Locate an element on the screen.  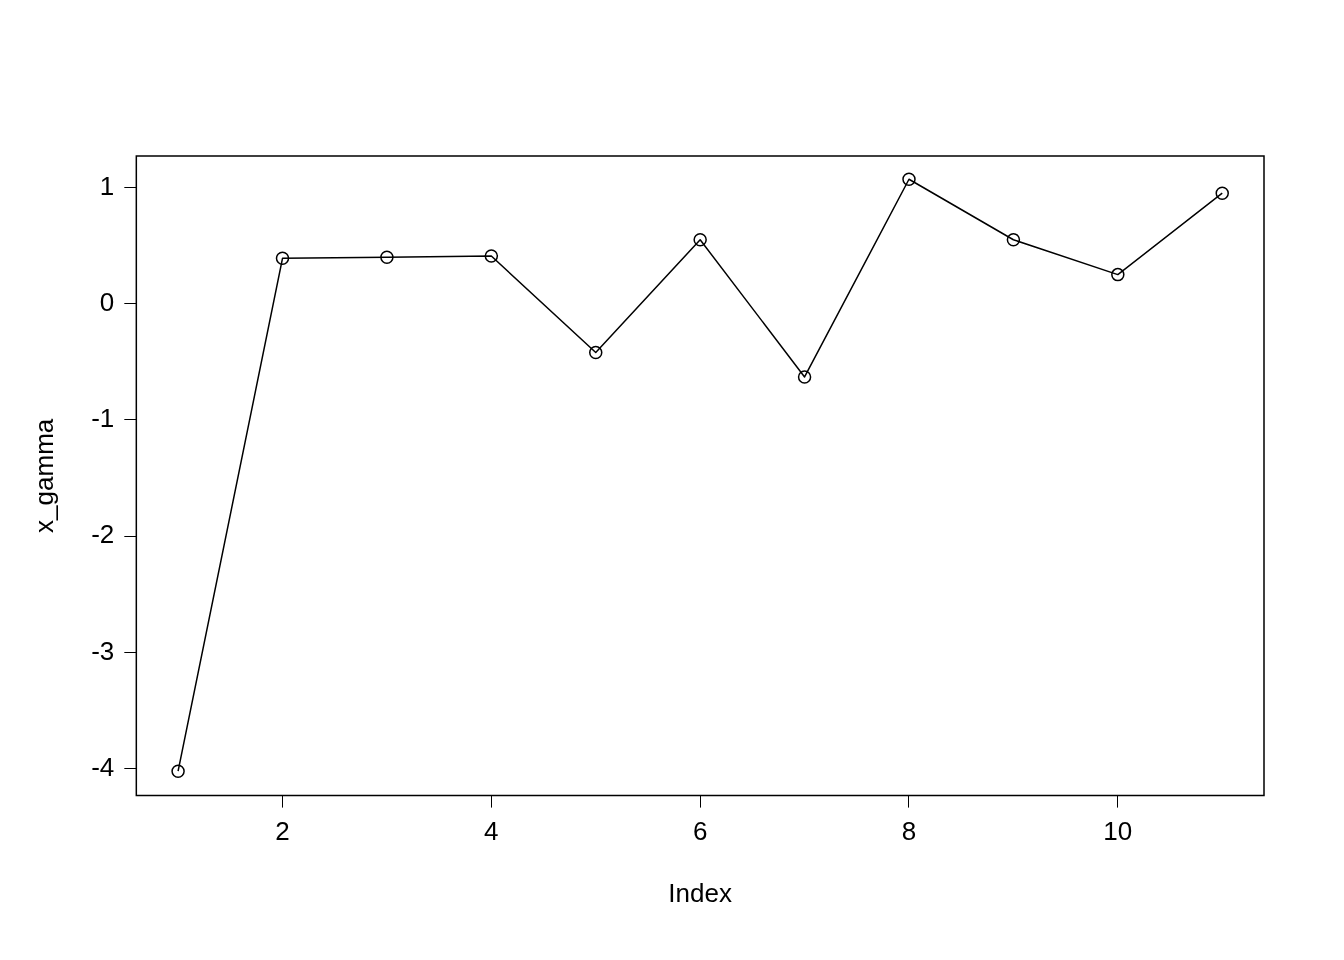
x-tick-label: 8 is located at coordinates (909, 831).